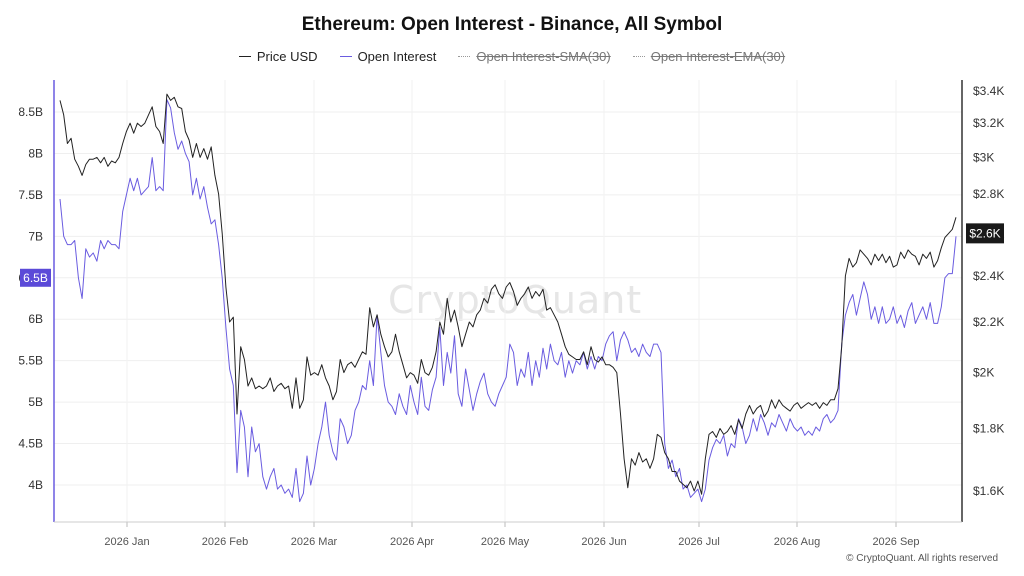  Describe the element at coordinates (515, 300) in the screenshot. I see `watermark: CryptoQuant` at that location.